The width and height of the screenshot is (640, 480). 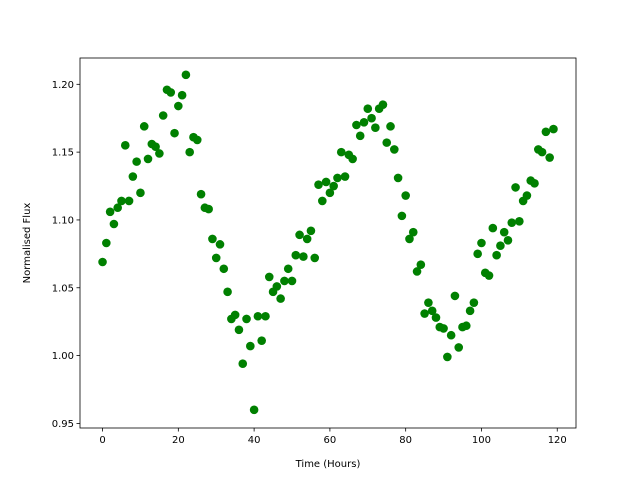 What do you see at coordinates (328, 464) in the screenshot?
I see `x-axis-label: Time (Hours)` at bounding box center [328, 464].